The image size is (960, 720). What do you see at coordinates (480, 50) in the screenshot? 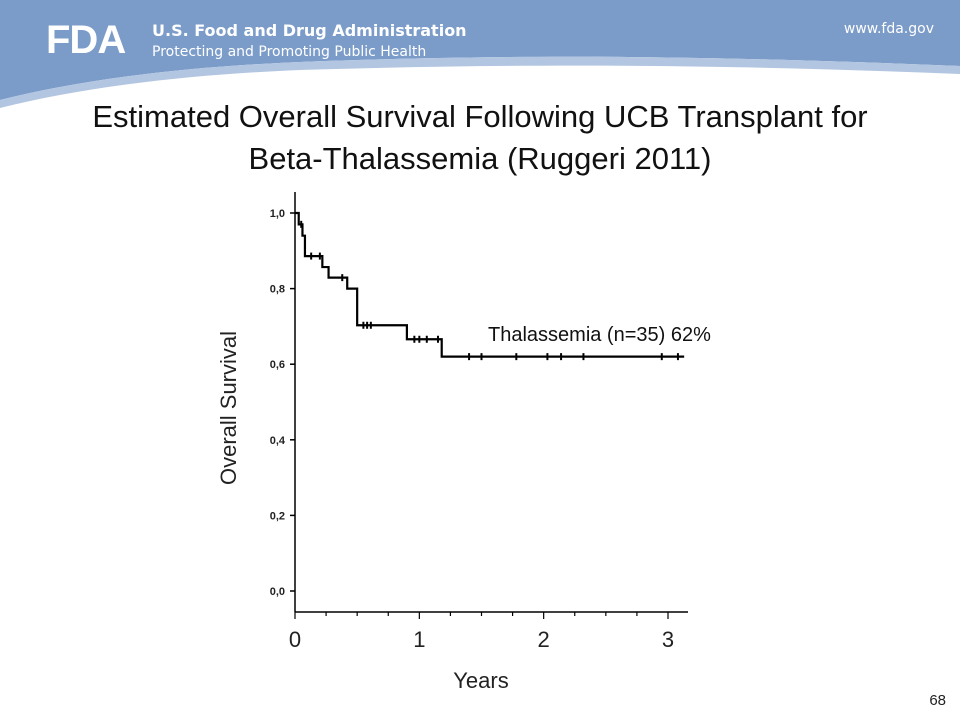
I see `banner-shape` at bounding box center [480, 50].